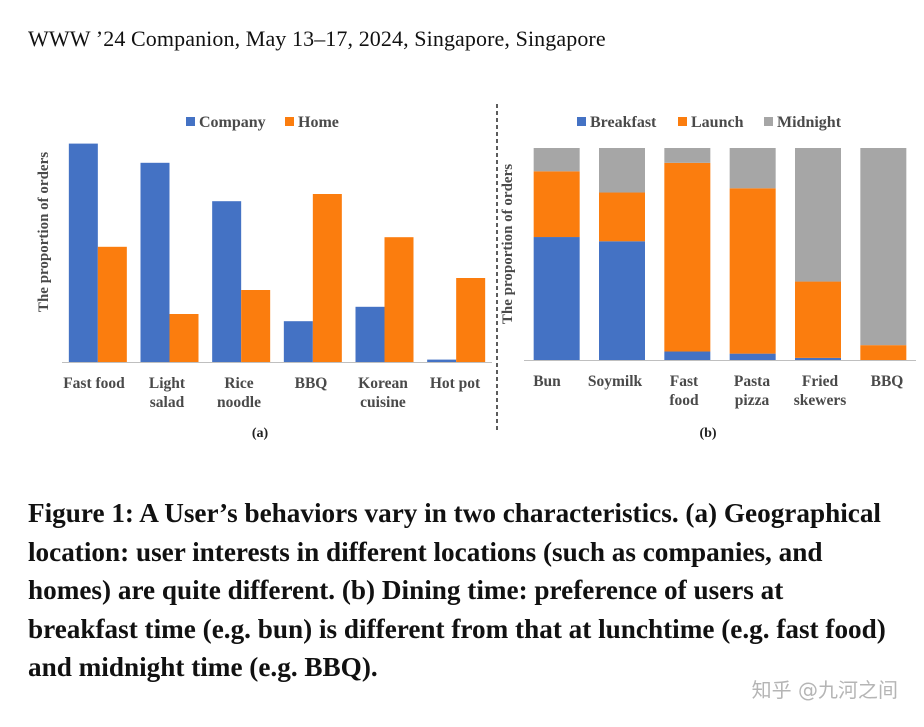 The image size is (924, 727). I want to click on chart-0-legend-swatch-home, so click(289, 121).